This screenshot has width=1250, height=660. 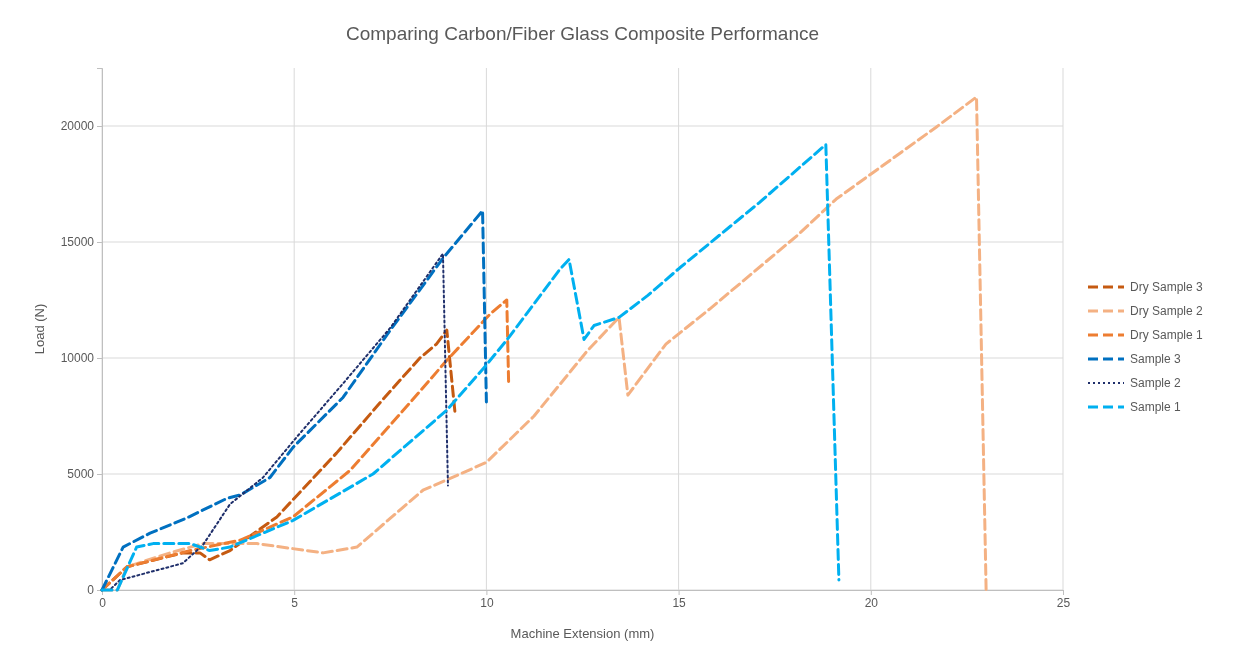 I want to click on x-tick-label: 15, so click(x=679, y=602).